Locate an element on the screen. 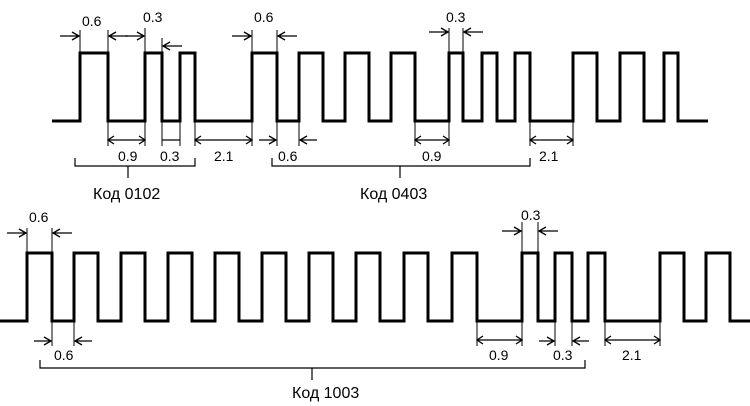 The image size is (750, 406). row1-dim-0.3-c: 0.3 is located at coordinates (170, 142).